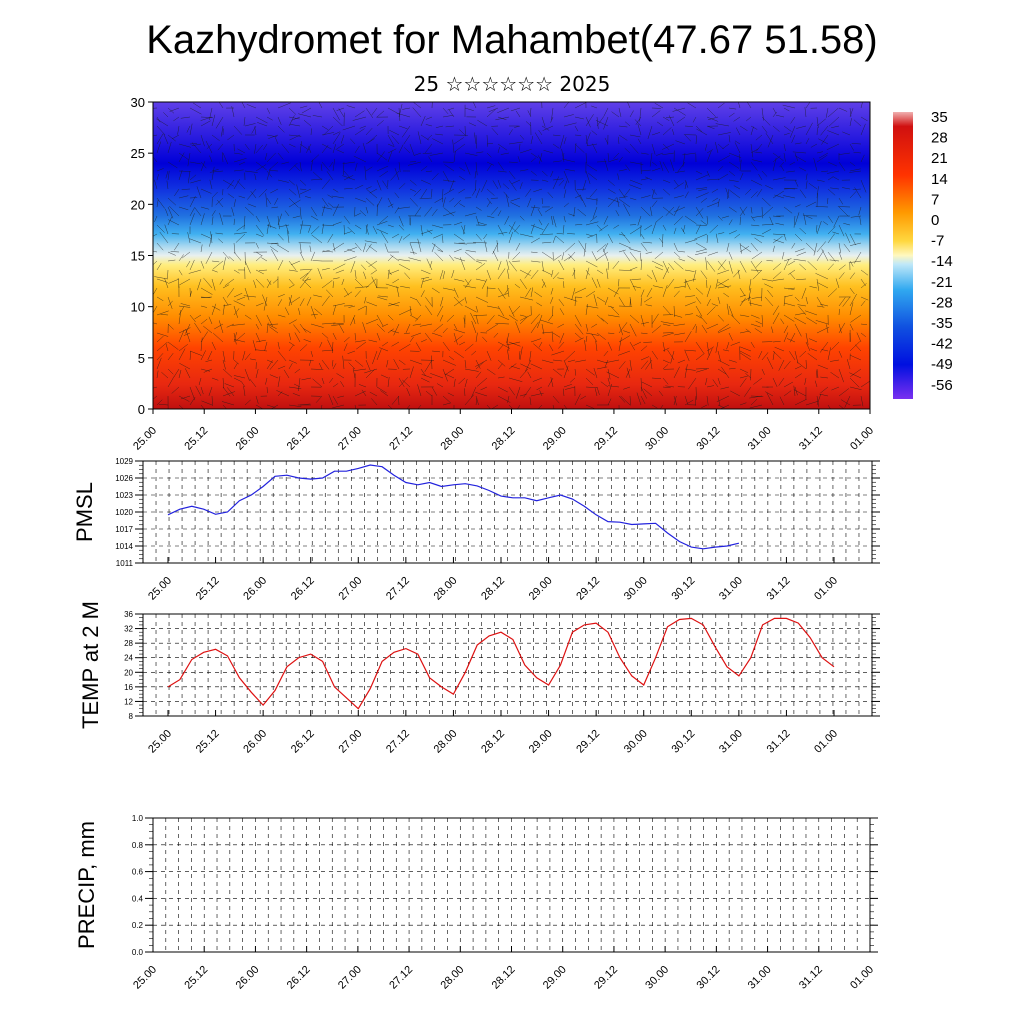 This screenshot has width=1024, height=1024. I want to click on y-tick-label: 25, so click(138, 153).